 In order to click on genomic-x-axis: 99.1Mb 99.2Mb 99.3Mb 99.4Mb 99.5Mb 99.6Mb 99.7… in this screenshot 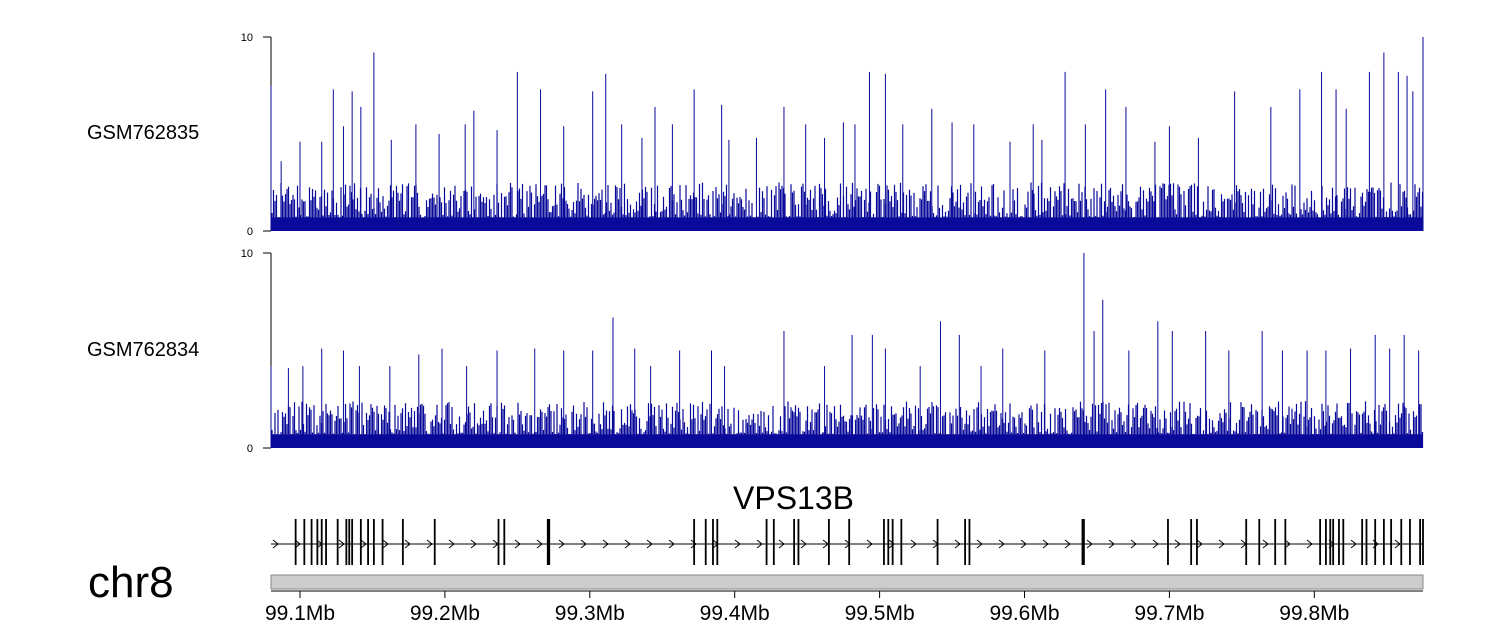, I will do `click(844, 607)`.